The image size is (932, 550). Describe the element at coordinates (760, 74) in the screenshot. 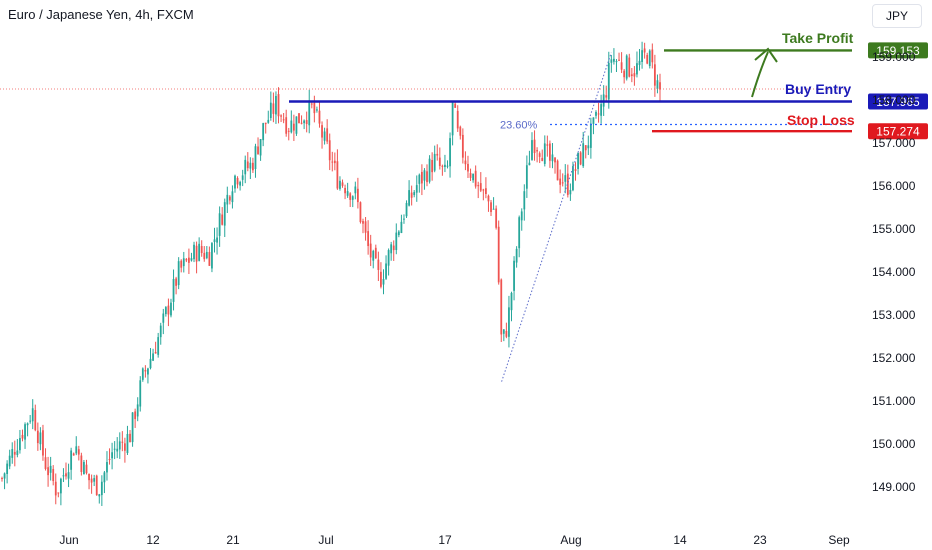

I see `tp-arrow` at that location.